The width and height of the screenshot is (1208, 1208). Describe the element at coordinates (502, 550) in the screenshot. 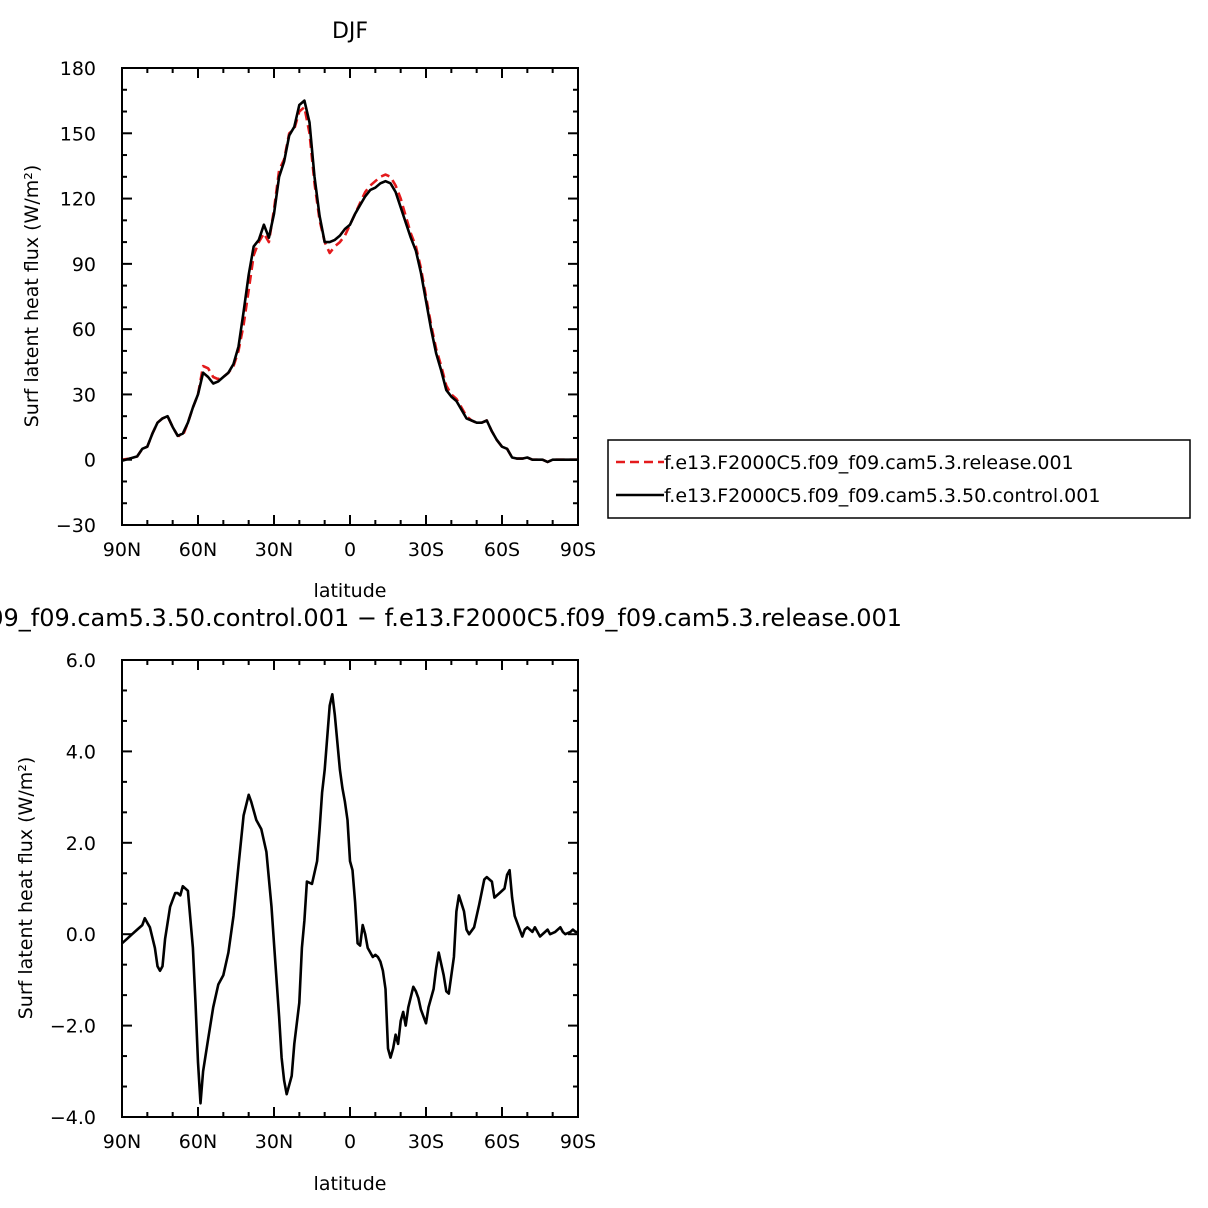

I see `top-x-tick-label: 60S` at that location.